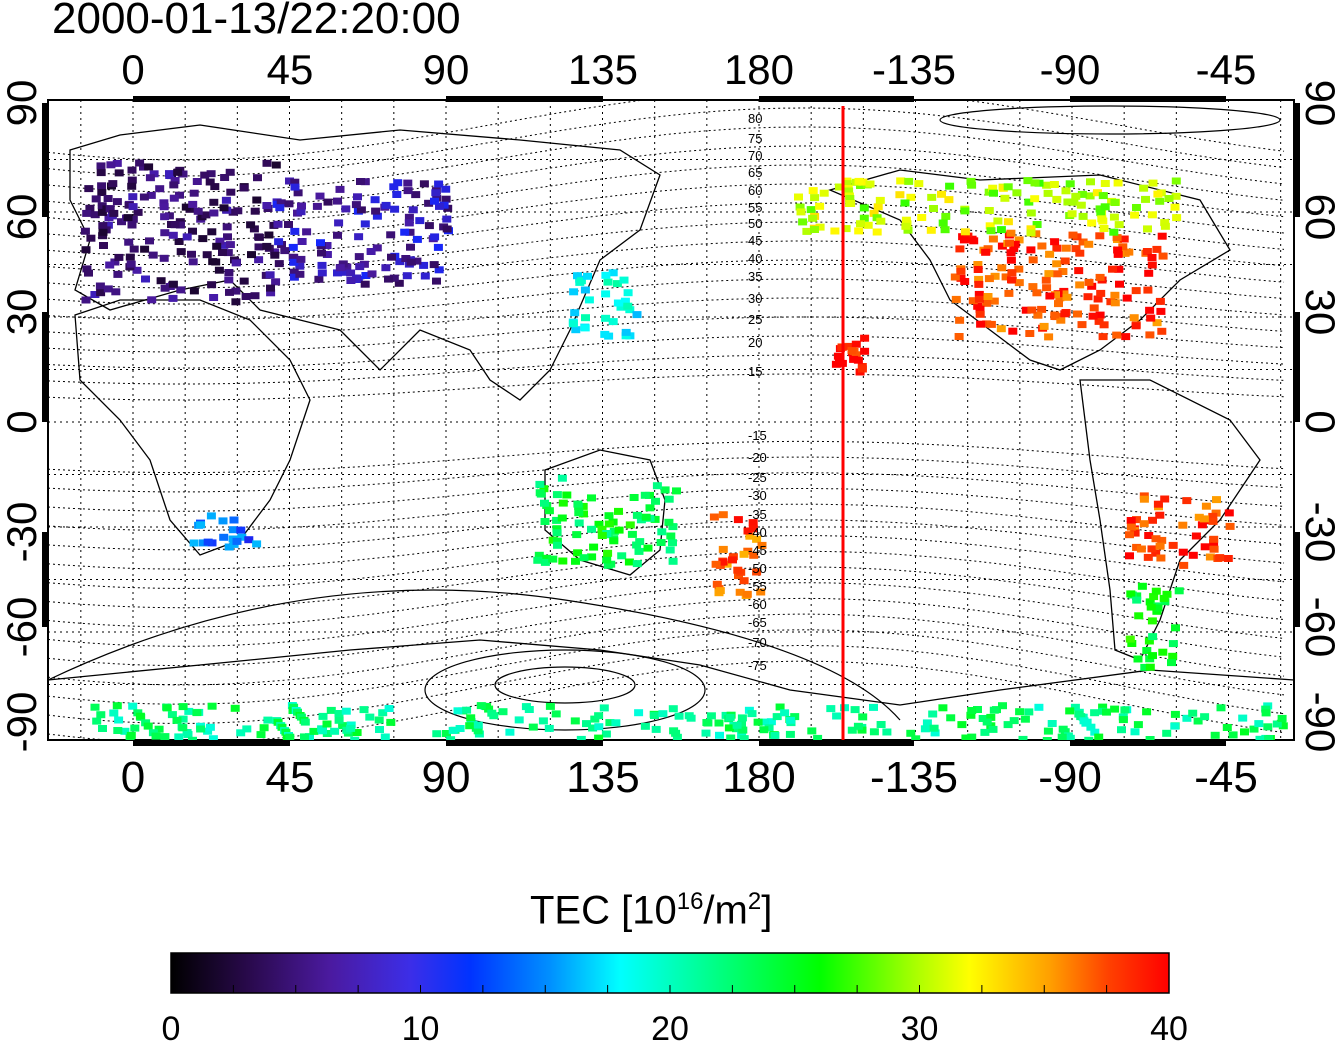 Image resolution: width=1340 pixels, height=1042 pixels. Describe the element at coordinates (45, 367) in the screenshot. I see `frame-bar-left` at that location.